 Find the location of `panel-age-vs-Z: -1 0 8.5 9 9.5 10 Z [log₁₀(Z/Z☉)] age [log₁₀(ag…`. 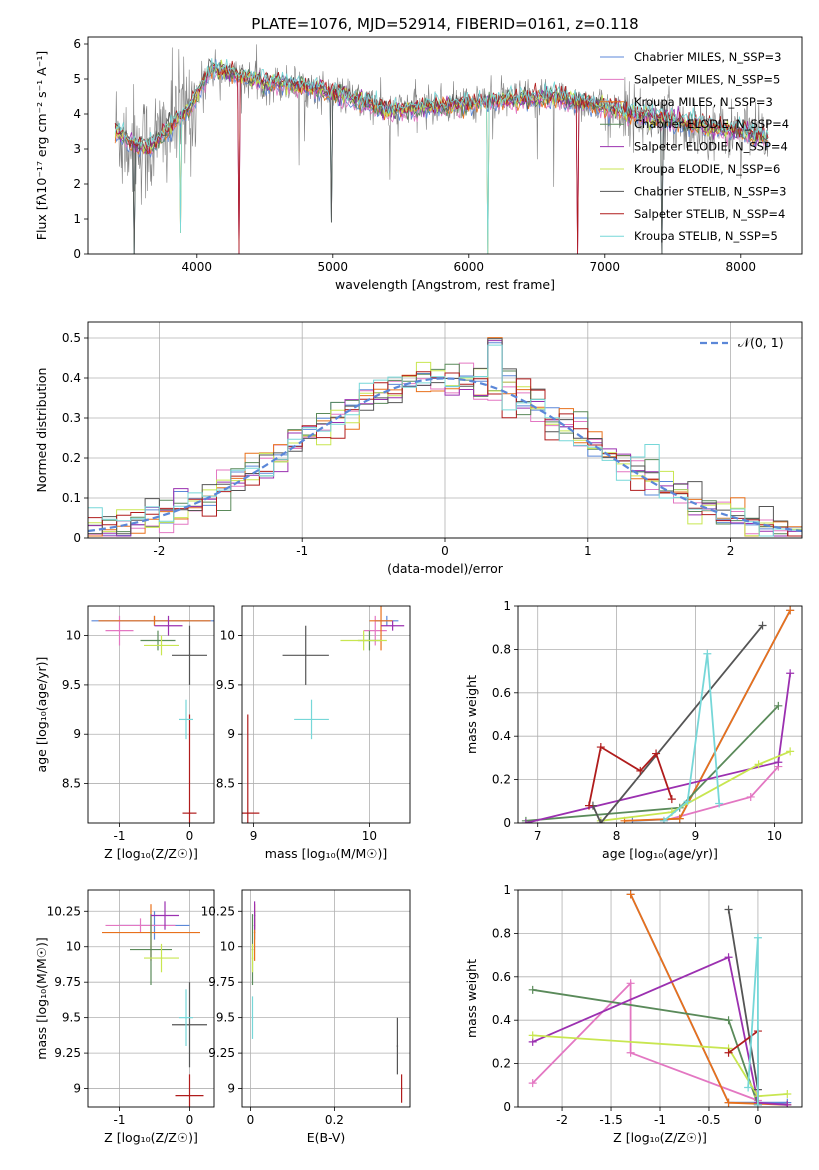

panel-age-vs-Z: -1 0 8.5 9 9.5 10 Z [log₁₀(Z/Z☉)] age [log₁₀(ag… is located at coordinates (124, 733).